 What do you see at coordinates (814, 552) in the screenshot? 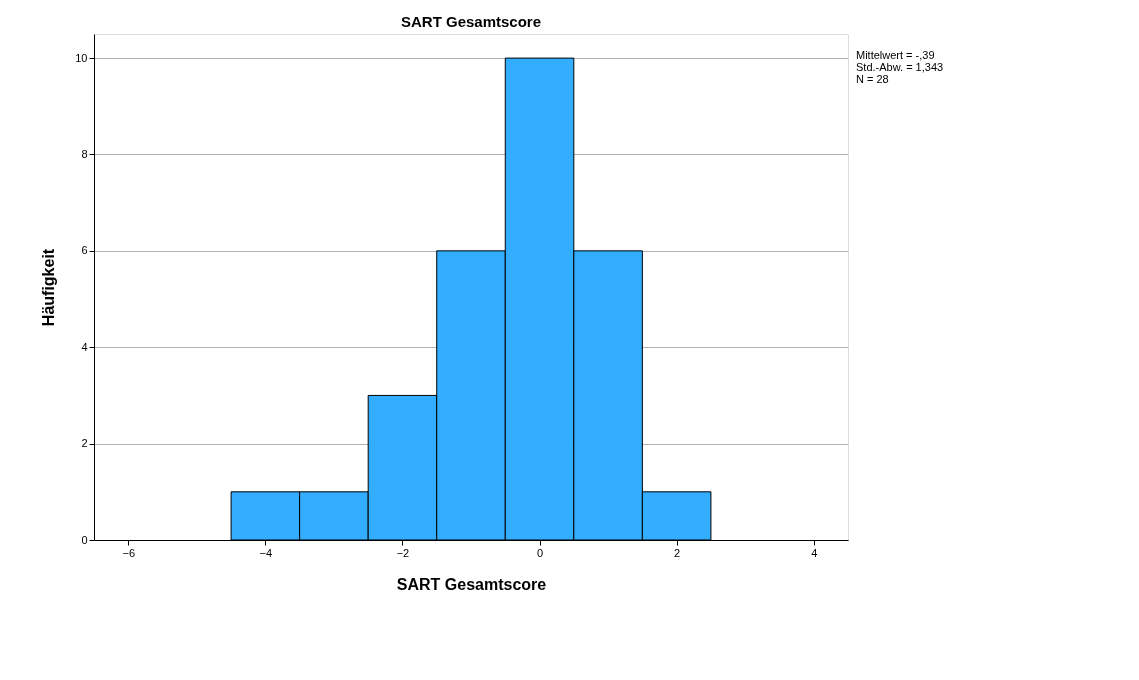
I see `x-tick-label: 4` at bounding box center [814, 552].